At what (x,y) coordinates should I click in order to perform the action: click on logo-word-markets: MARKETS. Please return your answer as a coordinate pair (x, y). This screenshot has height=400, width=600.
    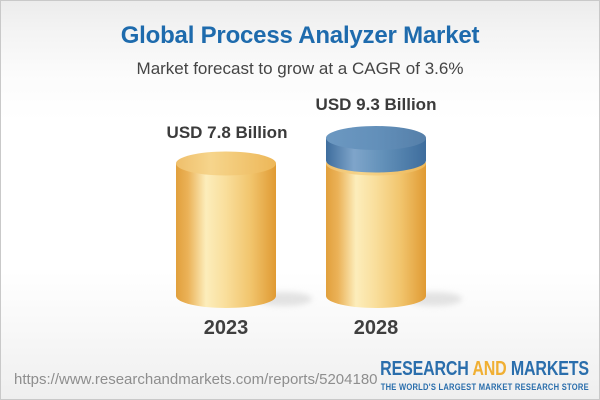
    Looking at the image, I should click on (550, 369).